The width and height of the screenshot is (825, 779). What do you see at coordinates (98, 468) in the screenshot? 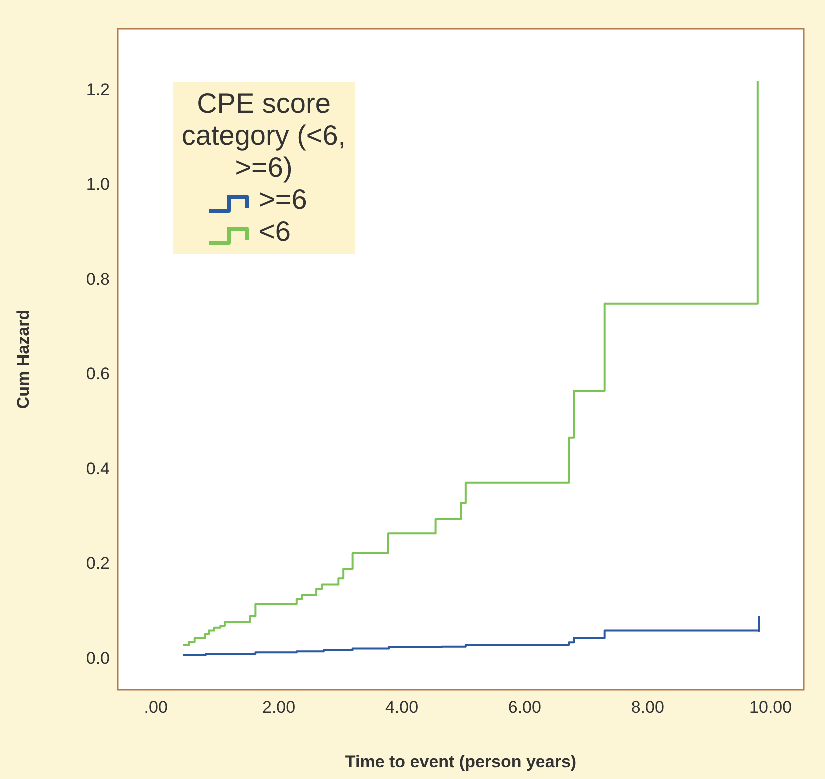
I see `y-tick-label: 0.4` at bounding box center [98, 468].